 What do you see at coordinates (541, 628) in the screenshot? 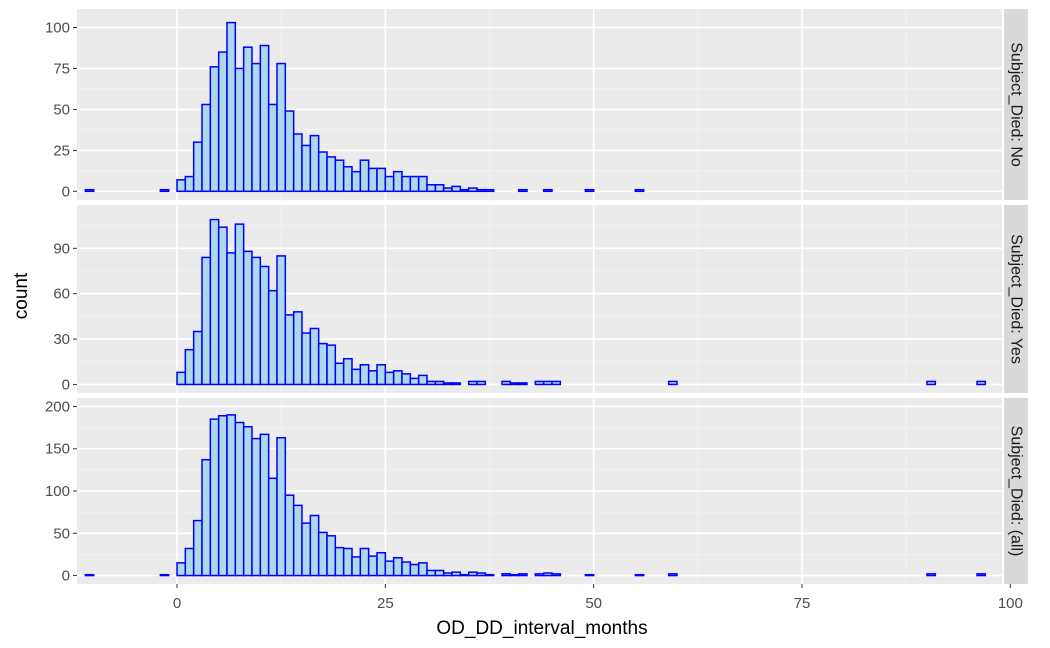
I see `x-axis-title: OD_DD_interval_months` at bounding box center [541, 628].